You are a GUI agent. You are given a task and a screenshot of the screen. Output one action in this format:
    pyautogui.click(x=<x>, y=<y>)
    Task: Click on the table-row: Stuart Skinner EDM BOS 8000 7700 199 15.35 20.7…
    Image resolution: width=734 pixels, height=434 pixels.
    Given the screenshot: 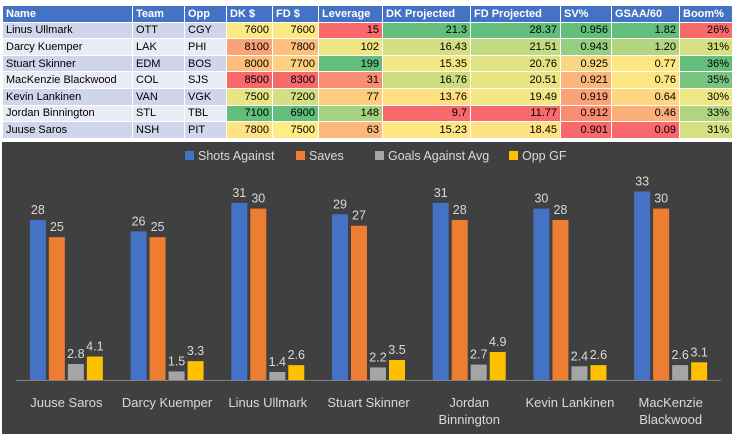 What is the action you would take?
    pyautogui.click(x=367, y=63)
    